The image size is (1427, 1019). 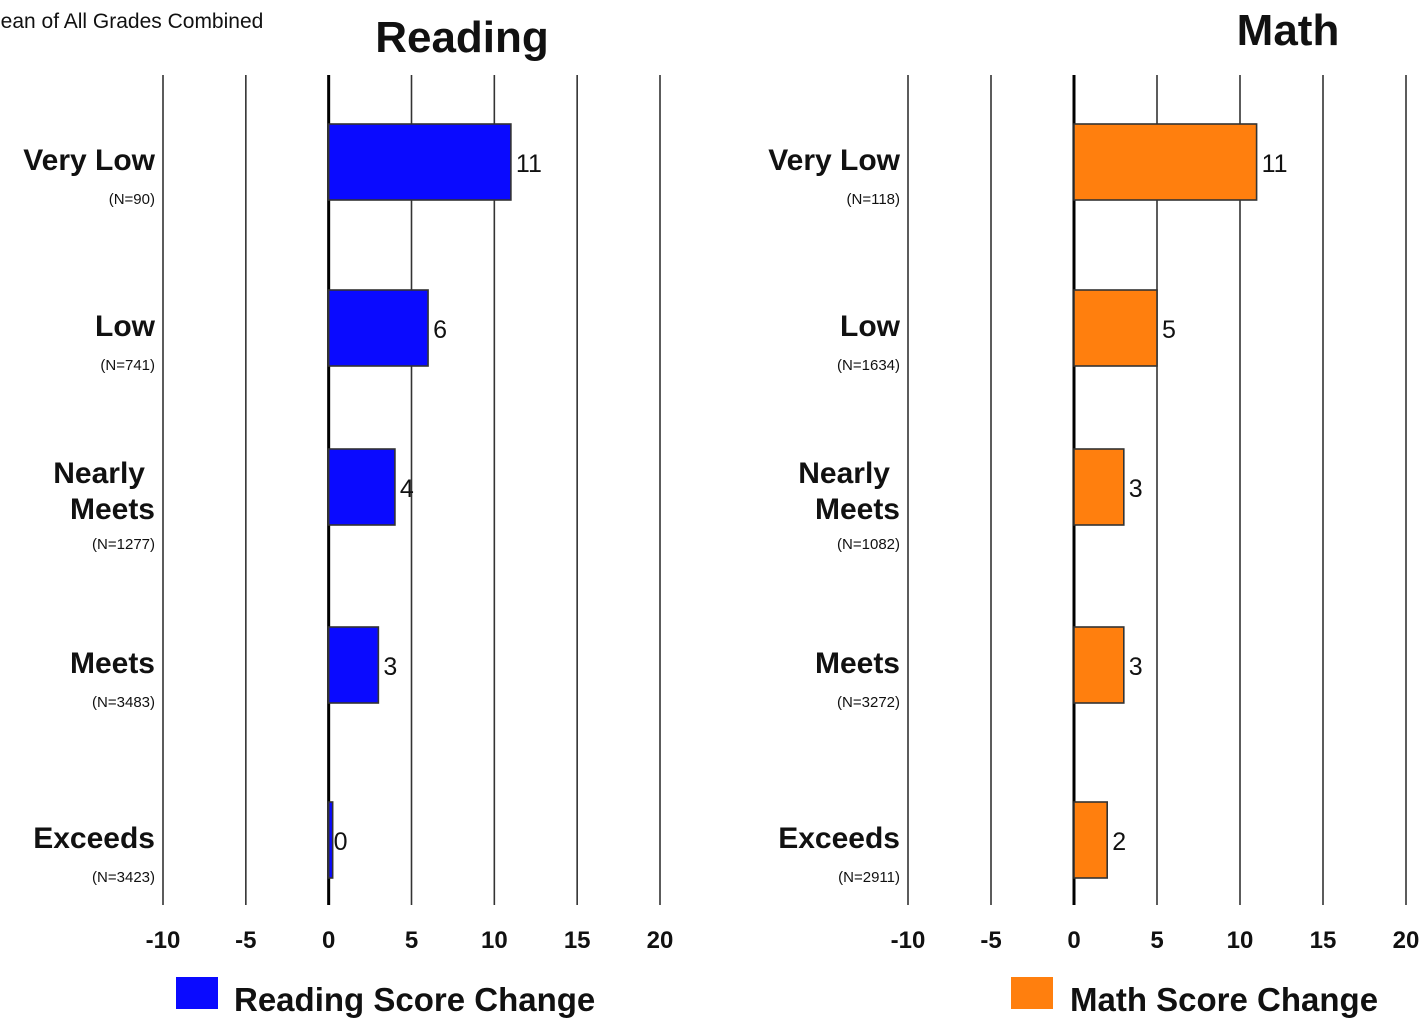 I want to click on chart-title: Reading, so click(x=462, y=37).